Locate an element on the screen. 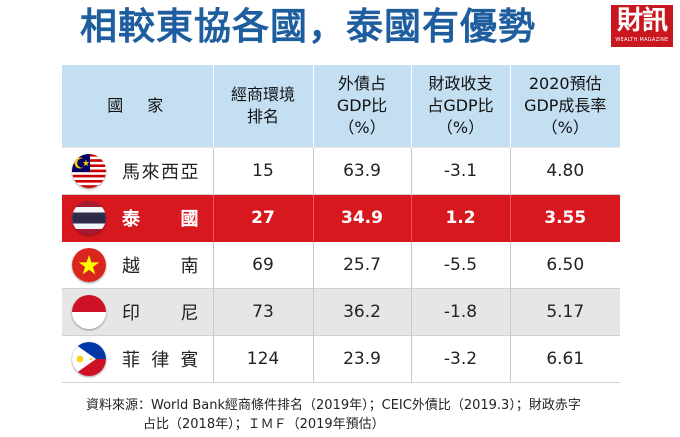 The height and width of the screenshot is (437, 680). philippines-flag-icon is located at coordinates (89, 359).